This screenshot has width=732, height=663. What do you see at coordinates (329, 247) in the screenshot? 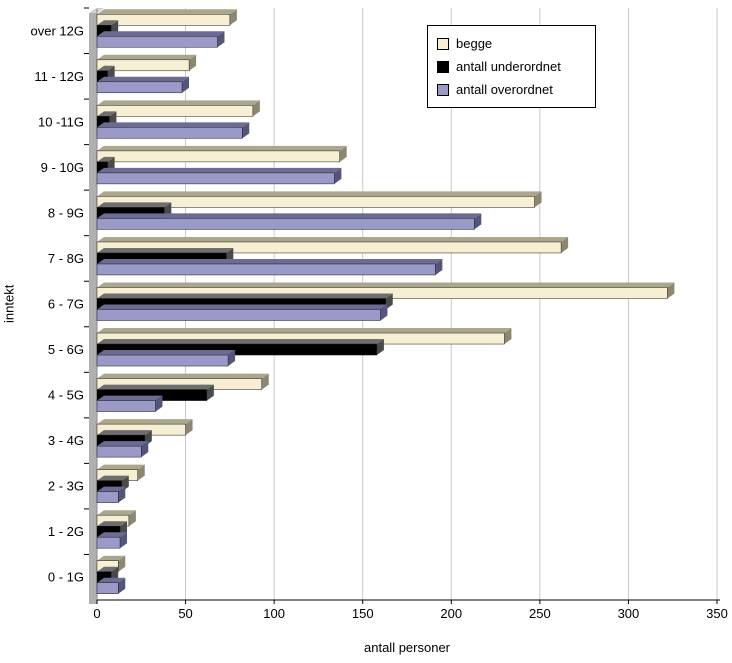
I see `bar-begge-7-8G` at bounding box center [329, 247].